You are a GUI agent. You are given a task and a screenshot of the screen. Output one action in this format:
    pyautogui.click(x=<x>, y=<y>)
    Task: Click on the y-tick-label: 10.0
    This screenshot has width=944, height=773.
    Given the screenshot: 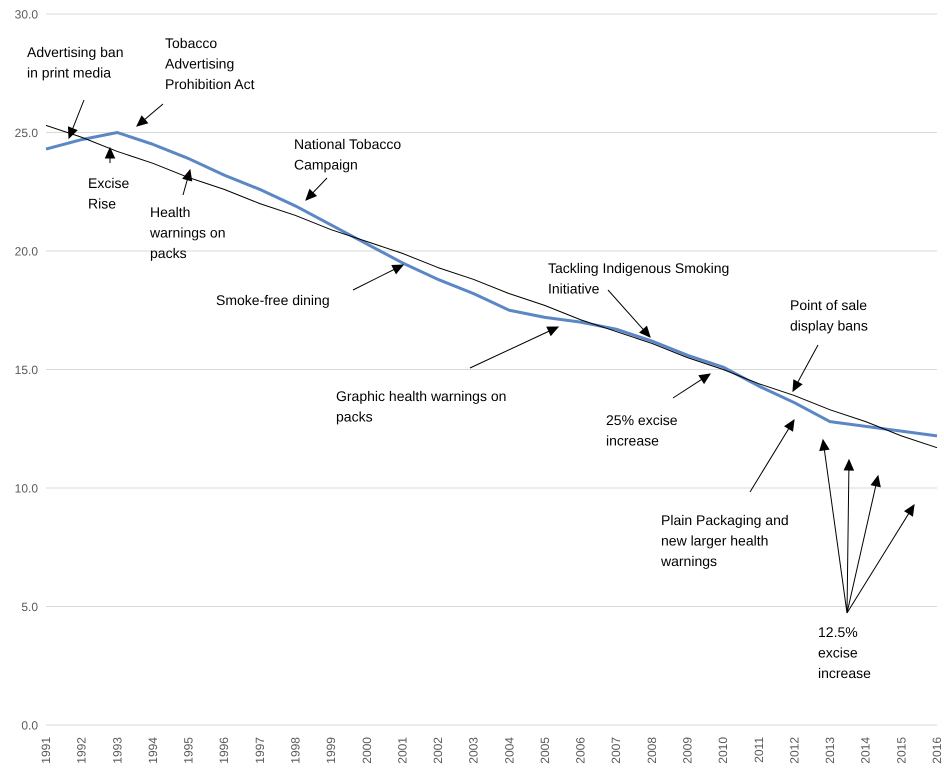 What is the action you would take?
    pyautogui.click(x=26, y=488)
    